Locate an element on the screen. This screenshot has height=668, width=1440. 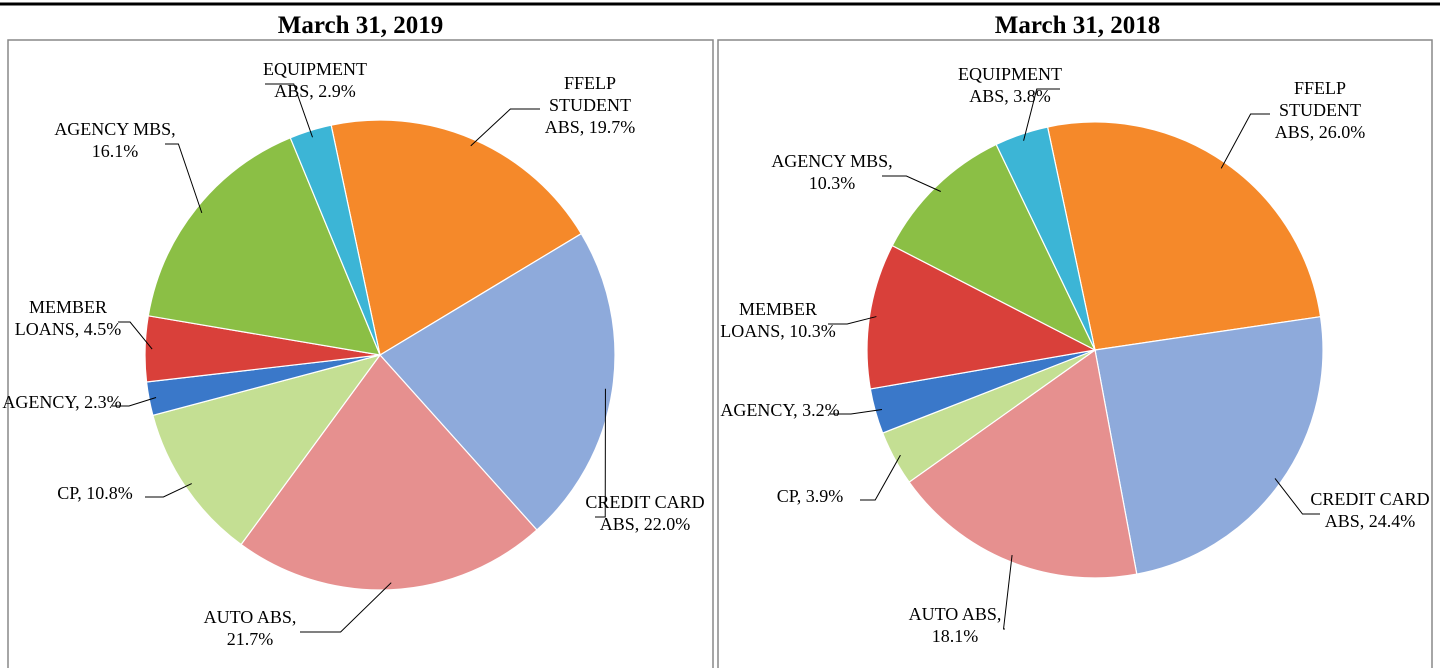
data-label: AGENCY MBS, 10.3% is located at coordinates (832, 172).